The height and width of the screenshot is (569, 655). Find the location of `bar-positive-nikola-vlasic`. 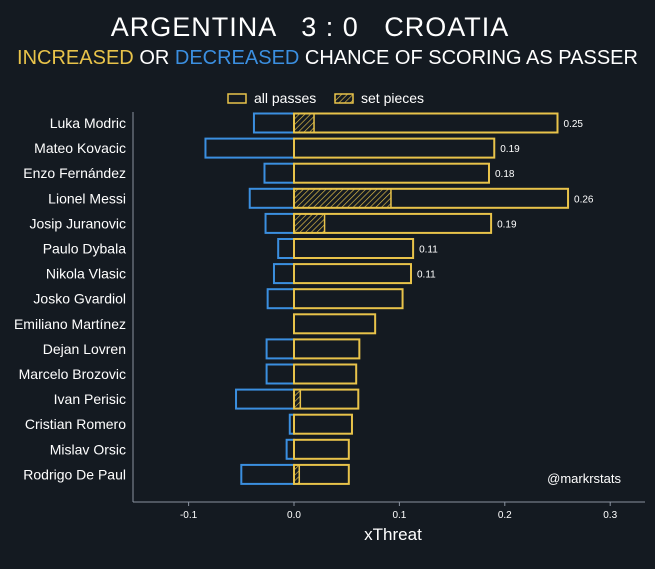

bar-positive-nikola-vlasic is located at coordinates (352, 274).